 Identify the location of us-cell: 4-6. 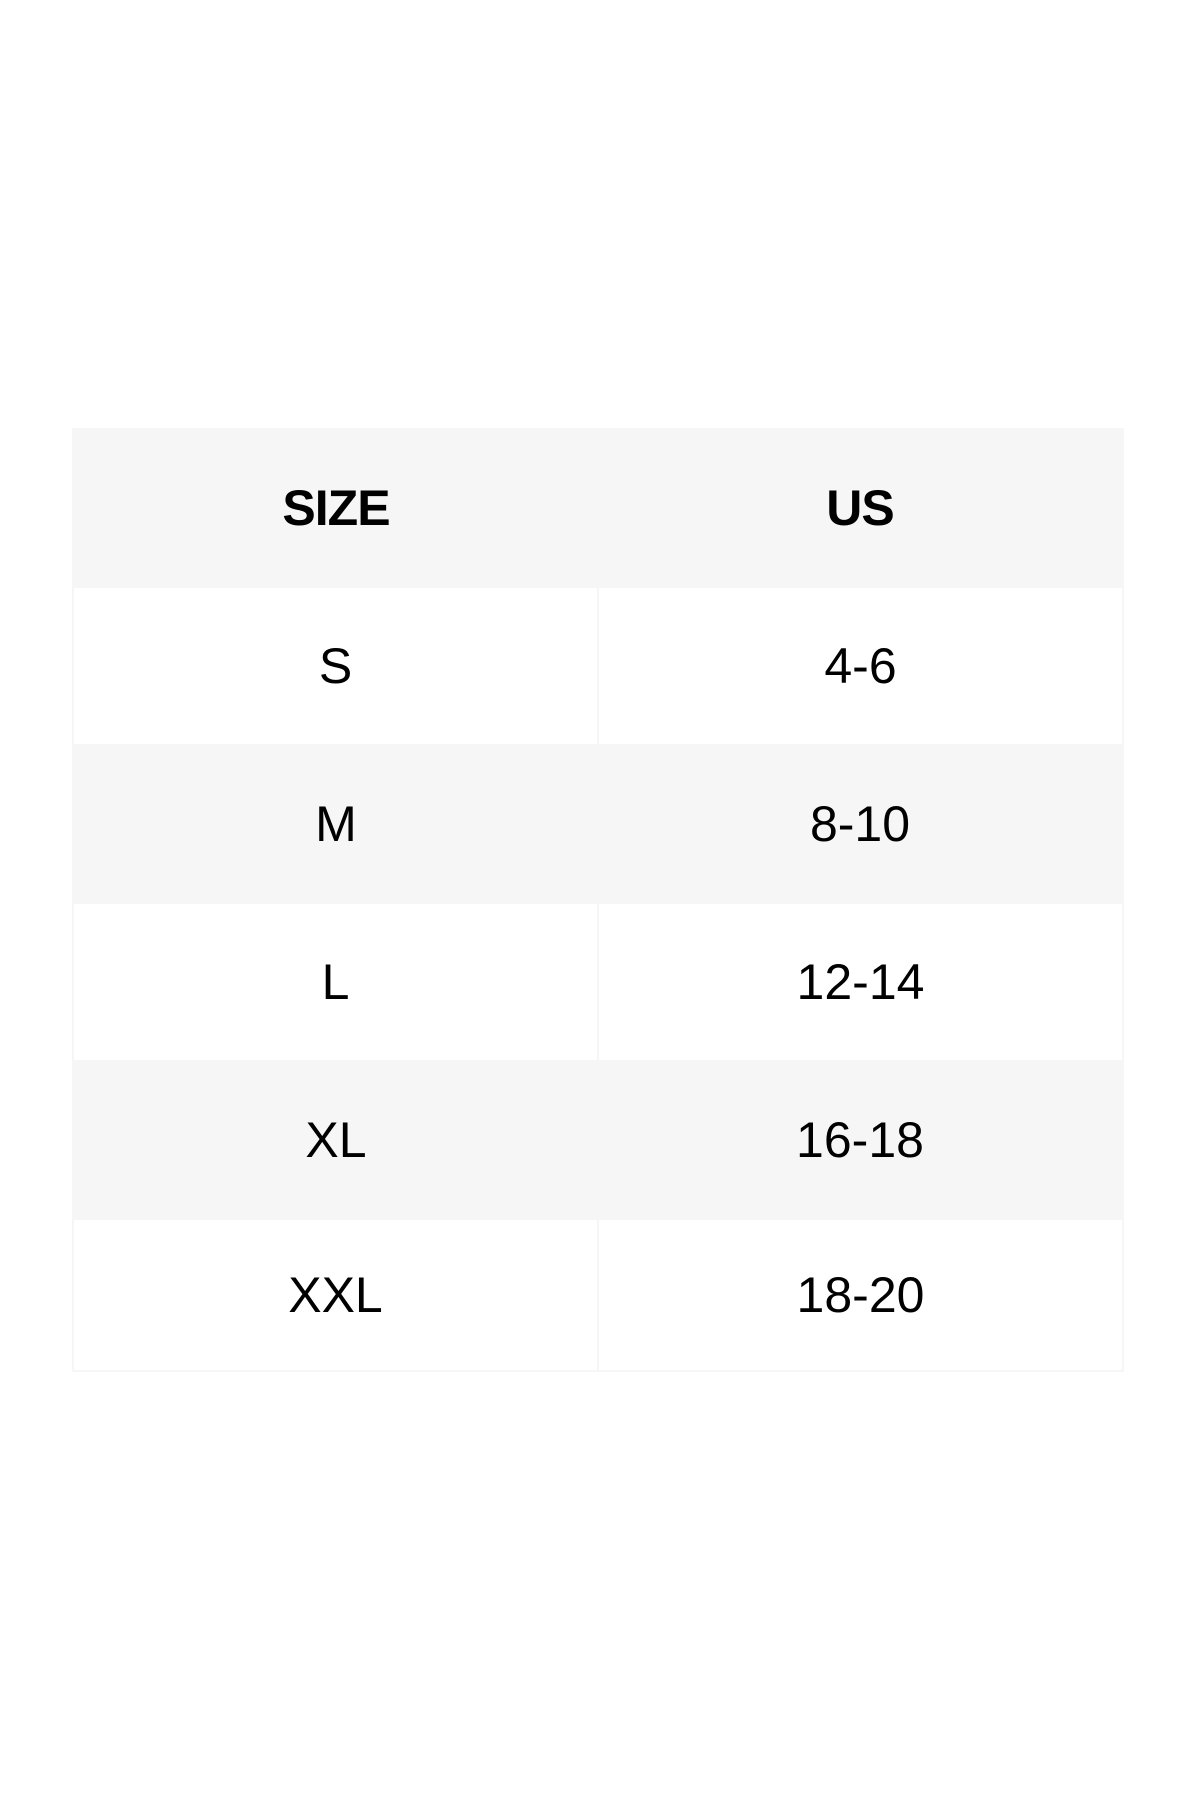
(860, 666).